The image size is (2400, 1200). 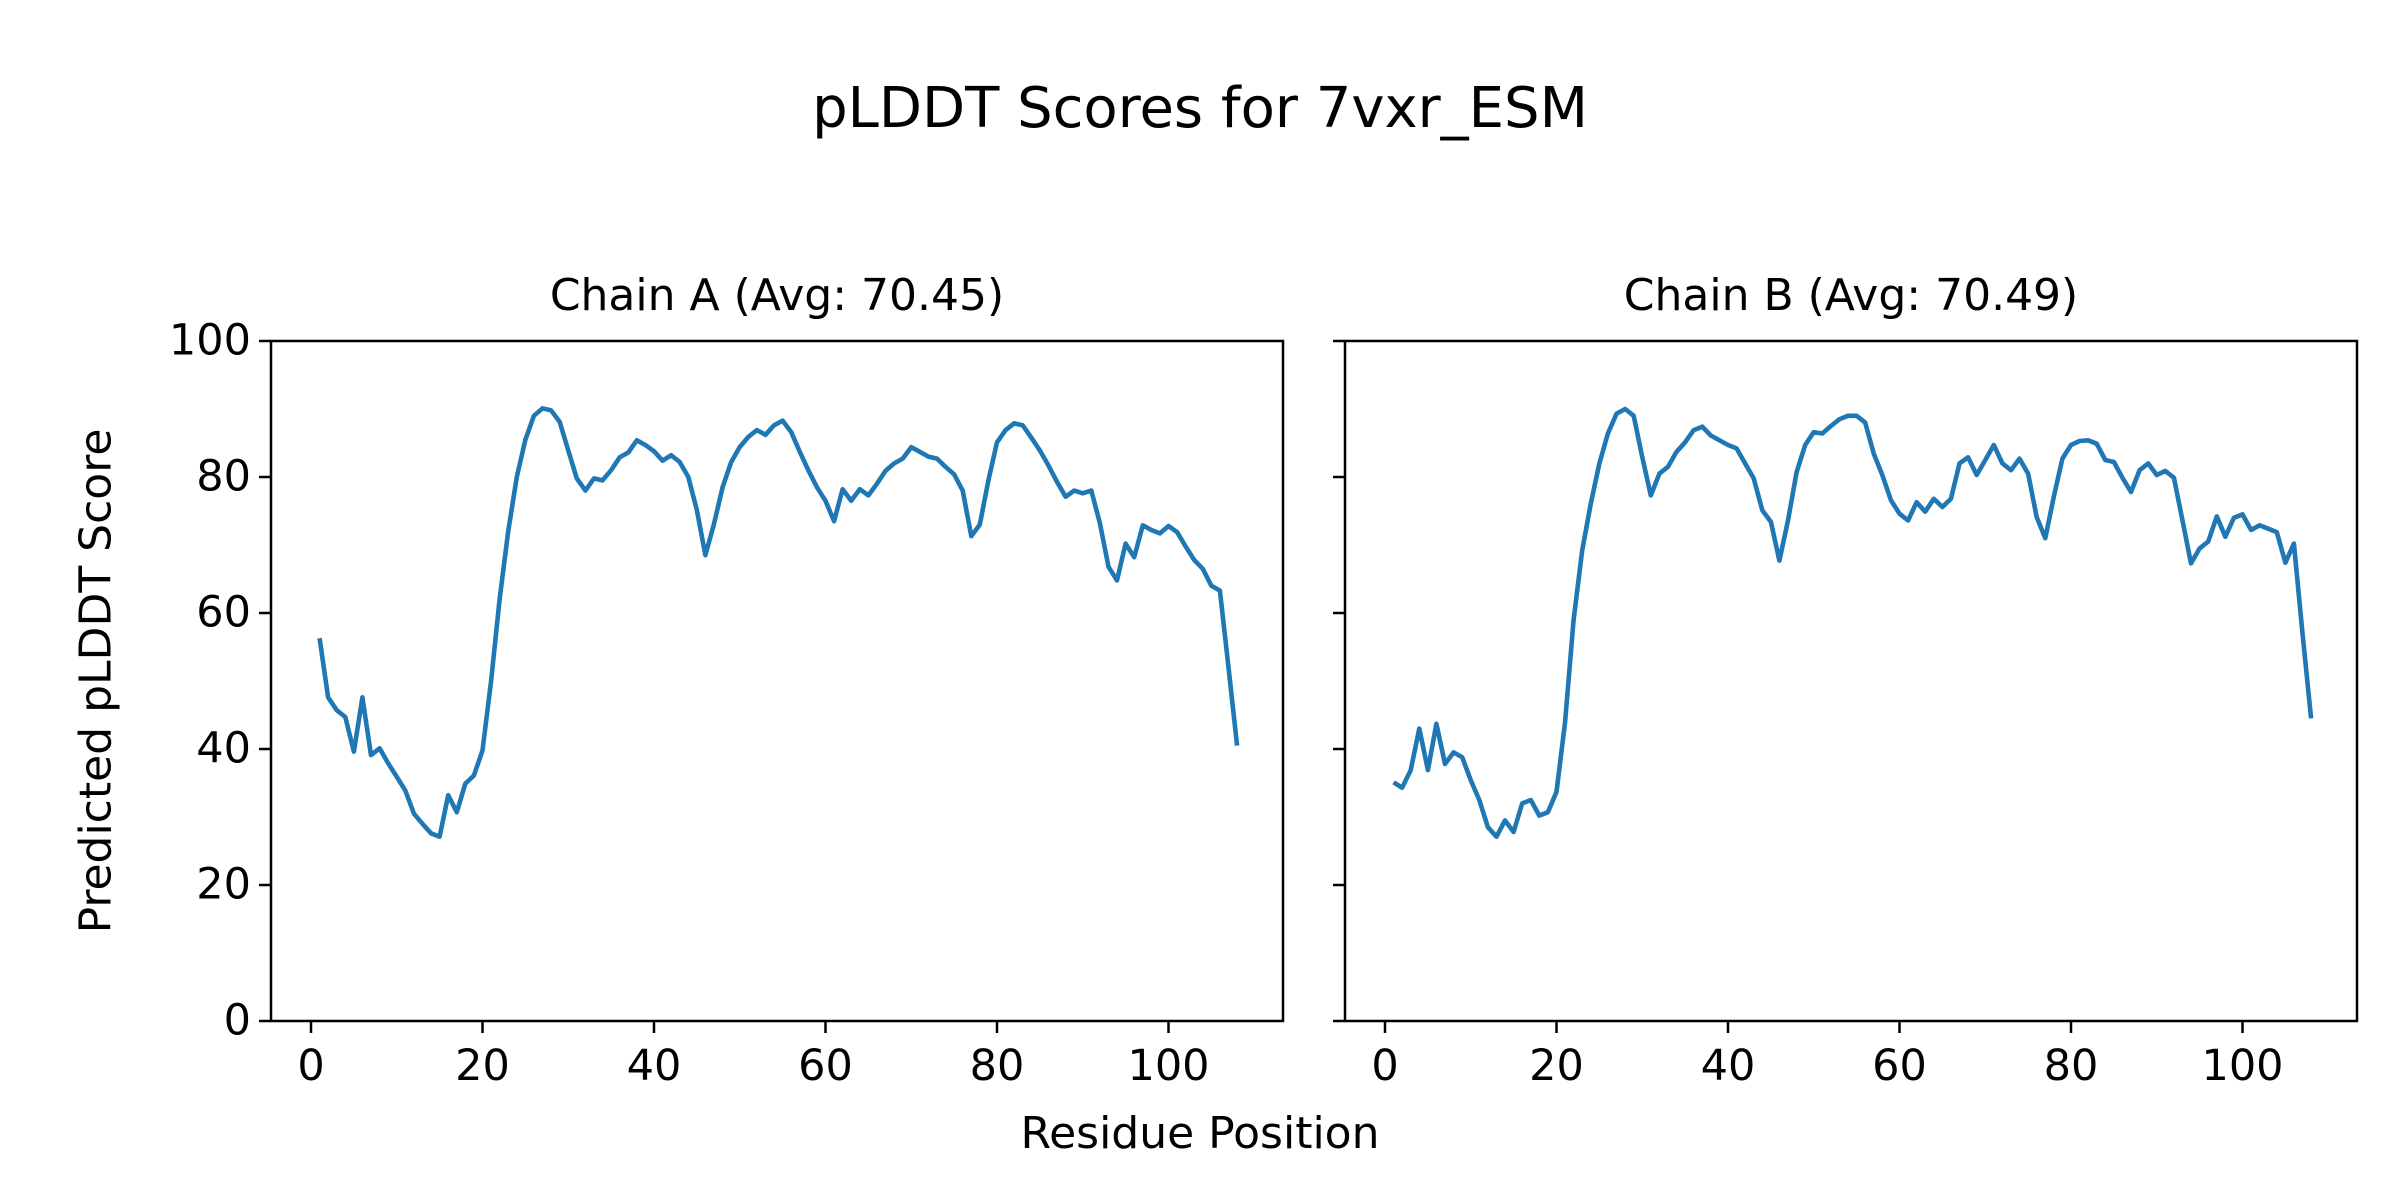 I want to click on y-tick-label: 80, so click(x=223, y=476).